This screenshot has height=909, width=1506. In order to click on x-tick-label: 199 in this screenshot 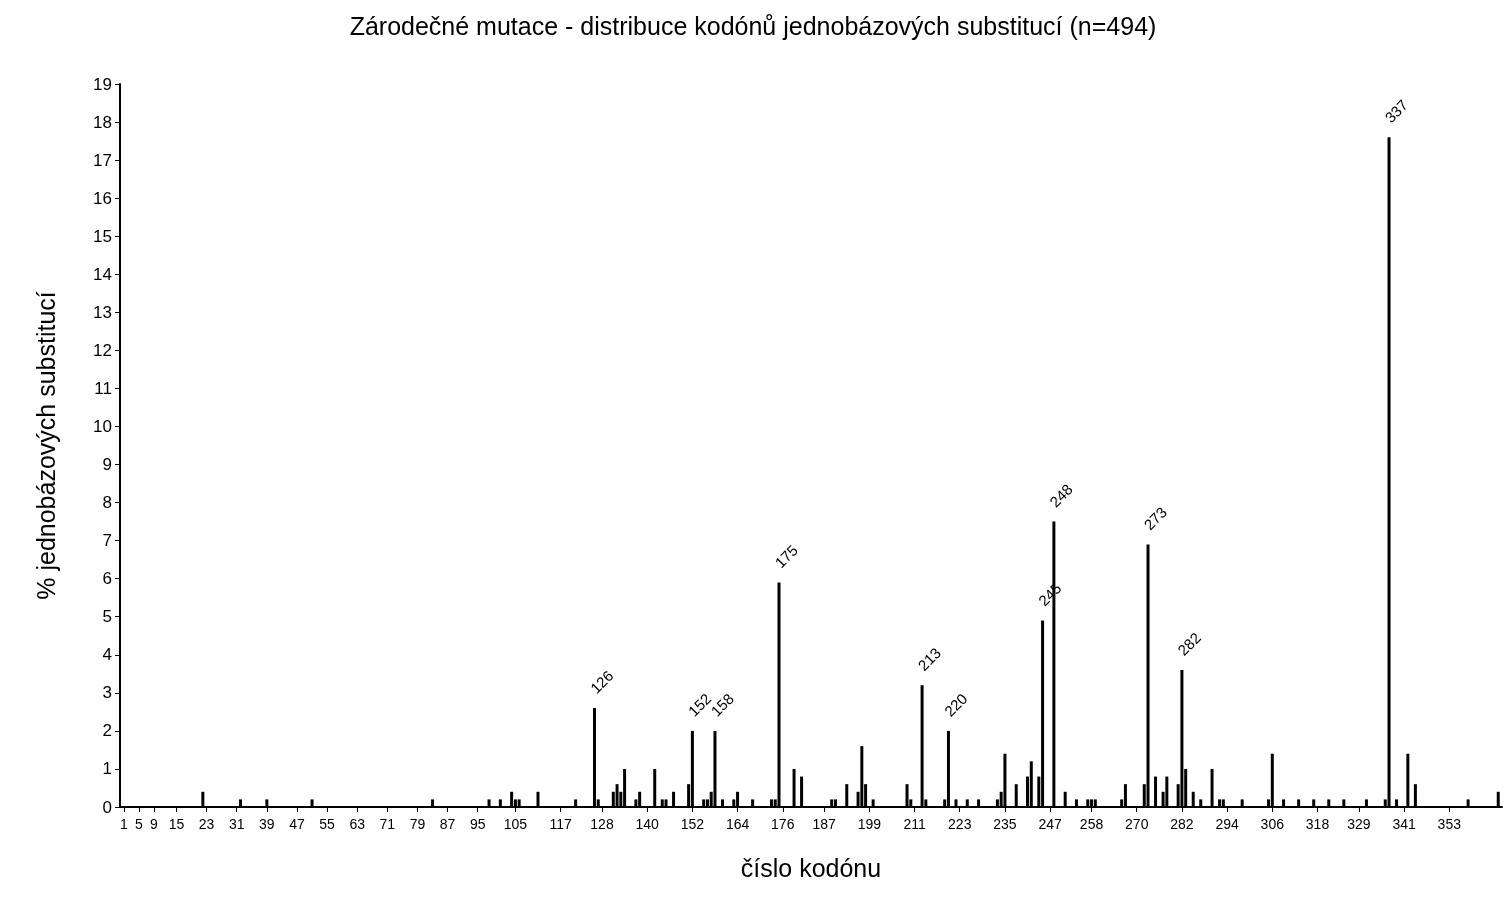, I will do `click(869, 824)`.